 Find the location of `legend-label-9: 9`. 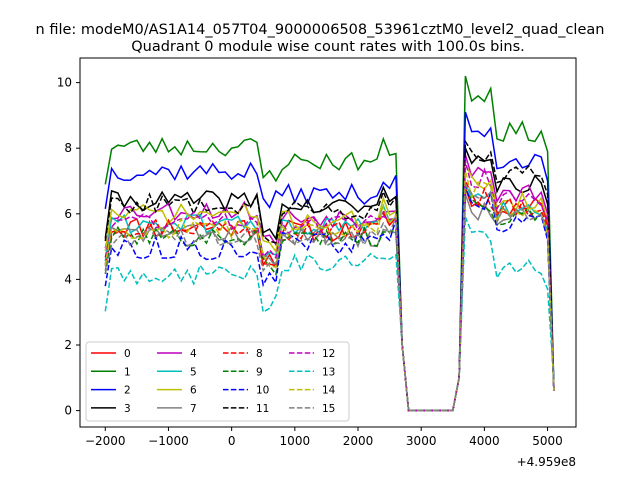

legend-label-9: 9 is located at coordinates (259, 372).